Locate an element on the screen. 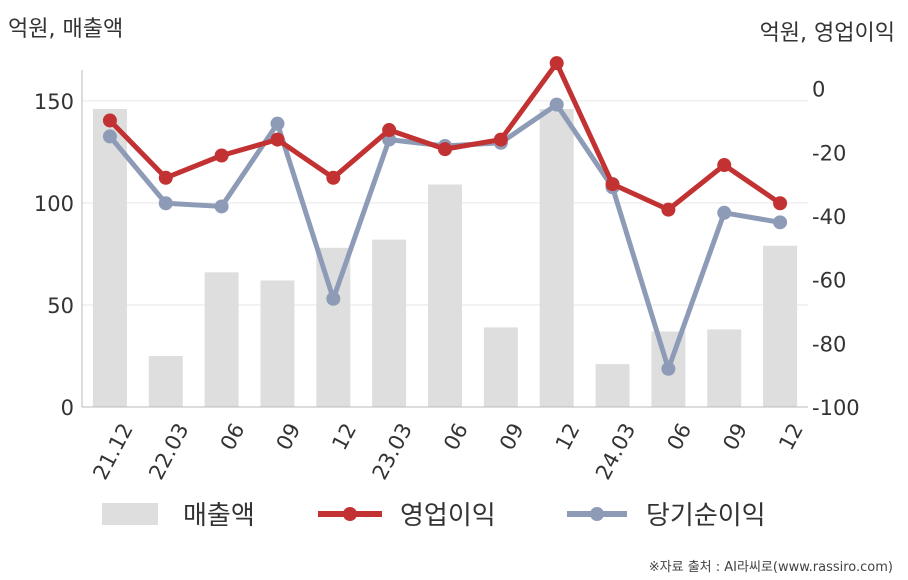 This screenshot has width=908, height=580. left-tick-label: 50 is located at coordinates (60, 306).